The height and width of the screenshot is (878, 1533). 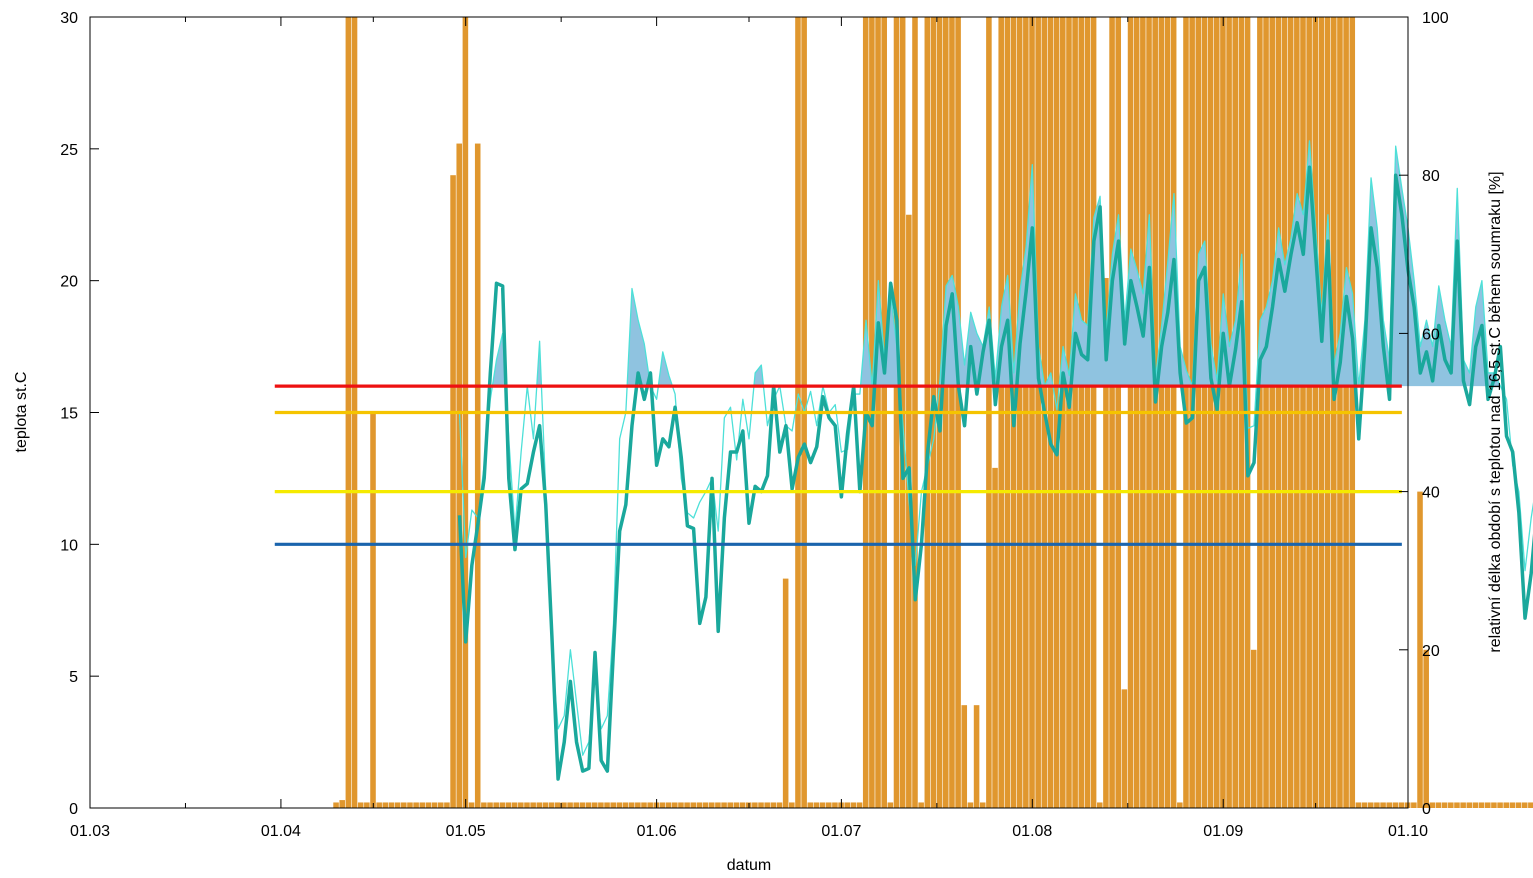 I want to click on y2-tick-label-1: 20, so click(x=1431, y=651).